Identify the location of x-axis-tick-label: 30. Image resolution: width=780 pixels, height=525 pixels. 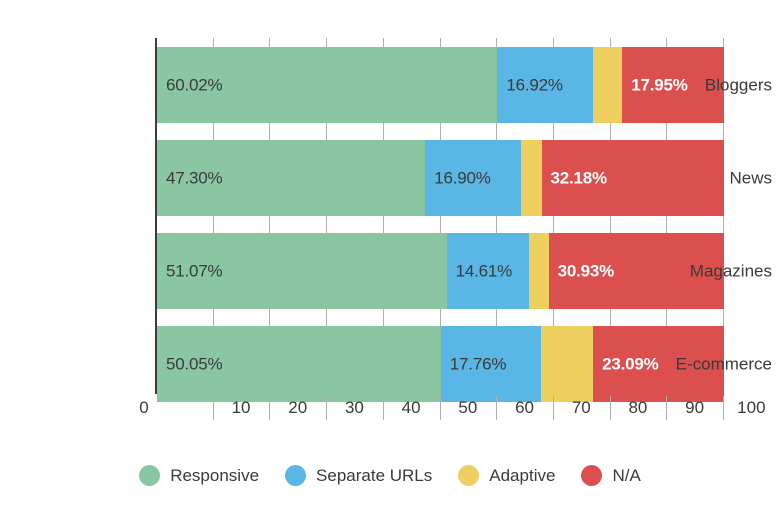
(354, 407).